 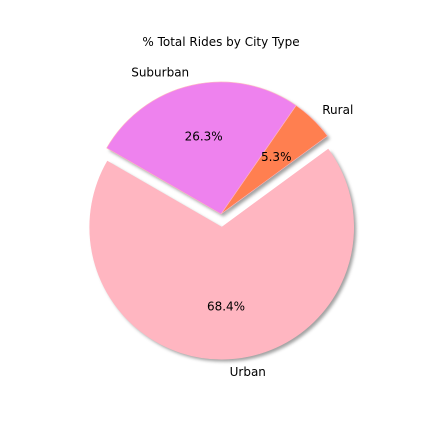 I want to click on chart-title: % Total Rides by City Type, so click(x=220, y=42).